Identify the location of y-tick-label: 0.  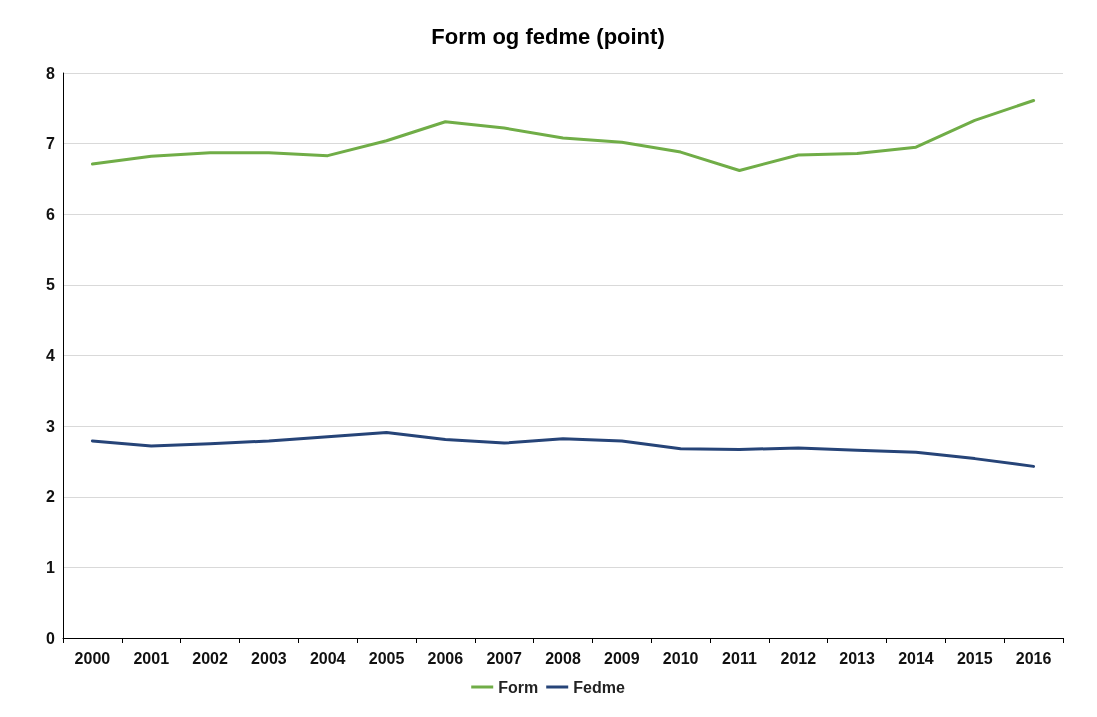
(51, 638).